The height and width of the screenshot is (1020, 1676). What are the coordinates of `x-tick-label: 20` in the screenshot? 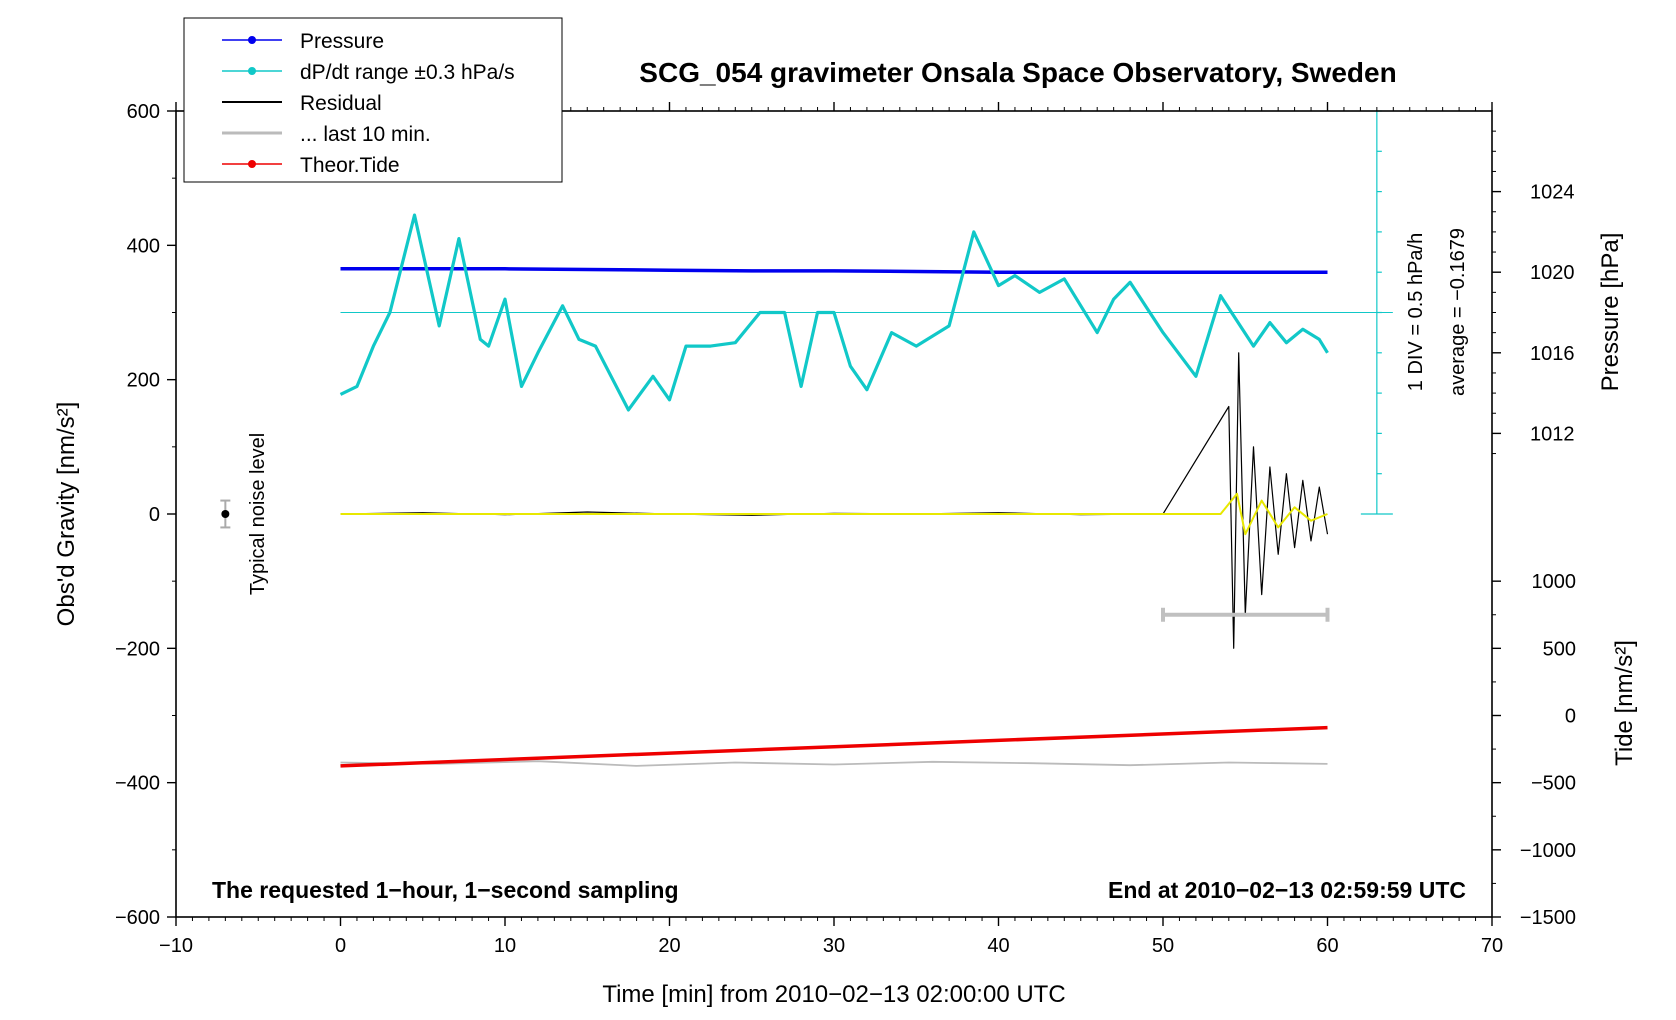 It's located at (669, 946).